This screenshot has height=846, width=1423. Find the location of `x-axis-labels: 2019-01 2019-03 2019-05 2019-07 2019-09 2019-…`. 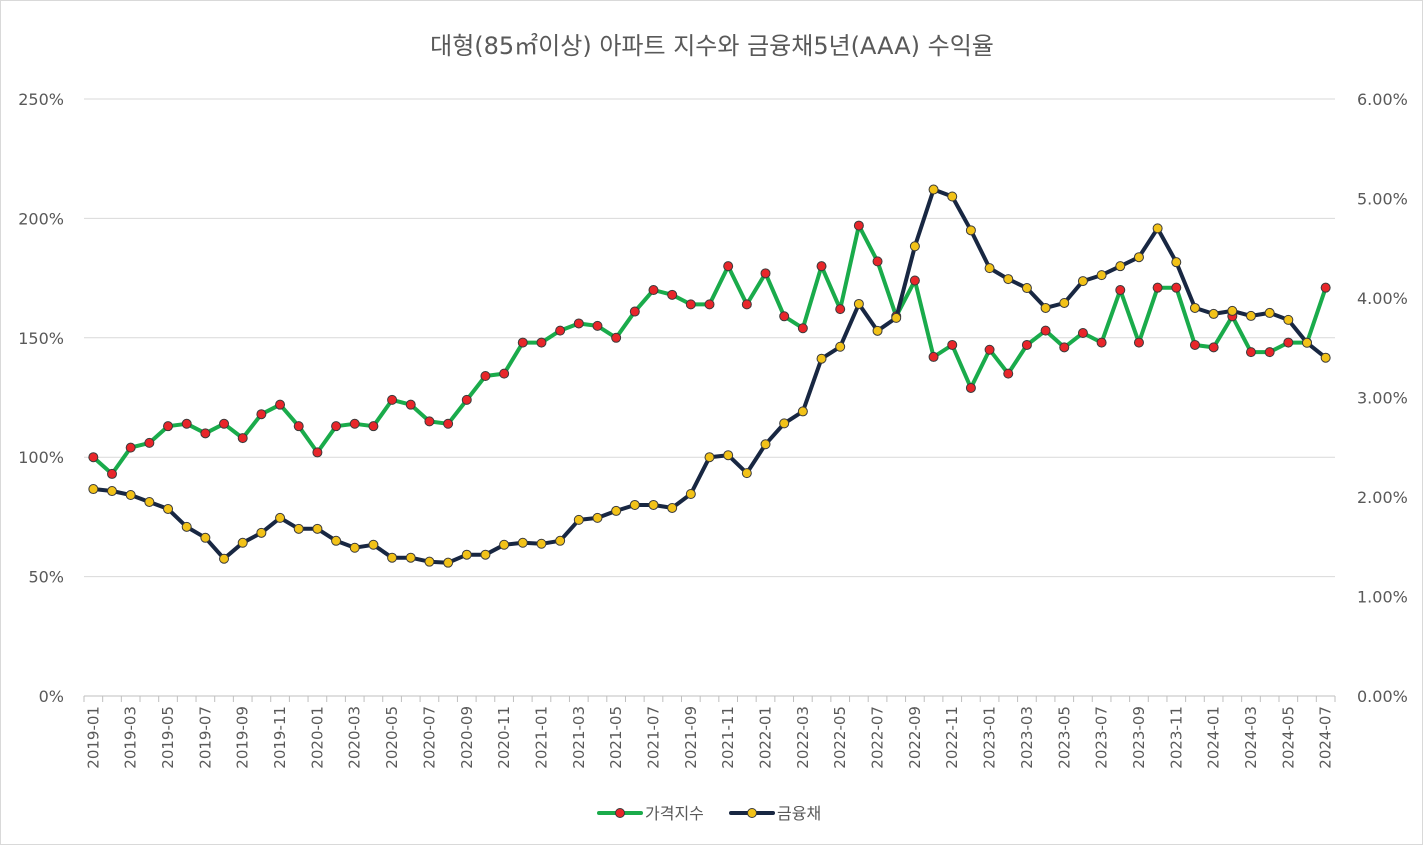

x-axis-labels: 2019-01 2019-03 2019-05 2019-07 2019-09 2019-… is located at coordinates (709, 737).